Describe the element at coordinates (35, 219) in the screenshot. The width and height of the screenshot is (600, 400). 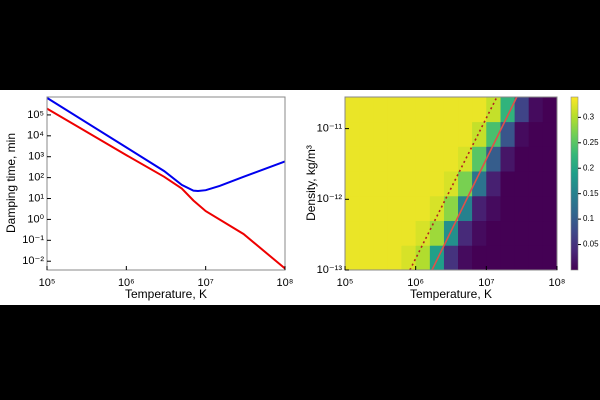
I see `y-tick-label: 10⁰` at that location.